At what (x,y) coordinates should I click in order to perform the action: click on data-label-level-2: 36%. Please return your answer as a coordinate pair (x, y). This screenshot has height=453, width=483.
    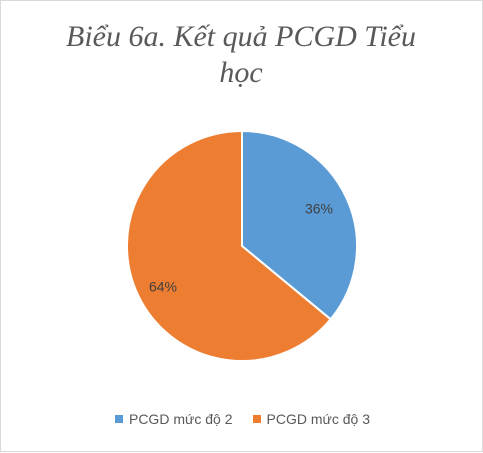
    Looking at the image, I should click on (319, 209).